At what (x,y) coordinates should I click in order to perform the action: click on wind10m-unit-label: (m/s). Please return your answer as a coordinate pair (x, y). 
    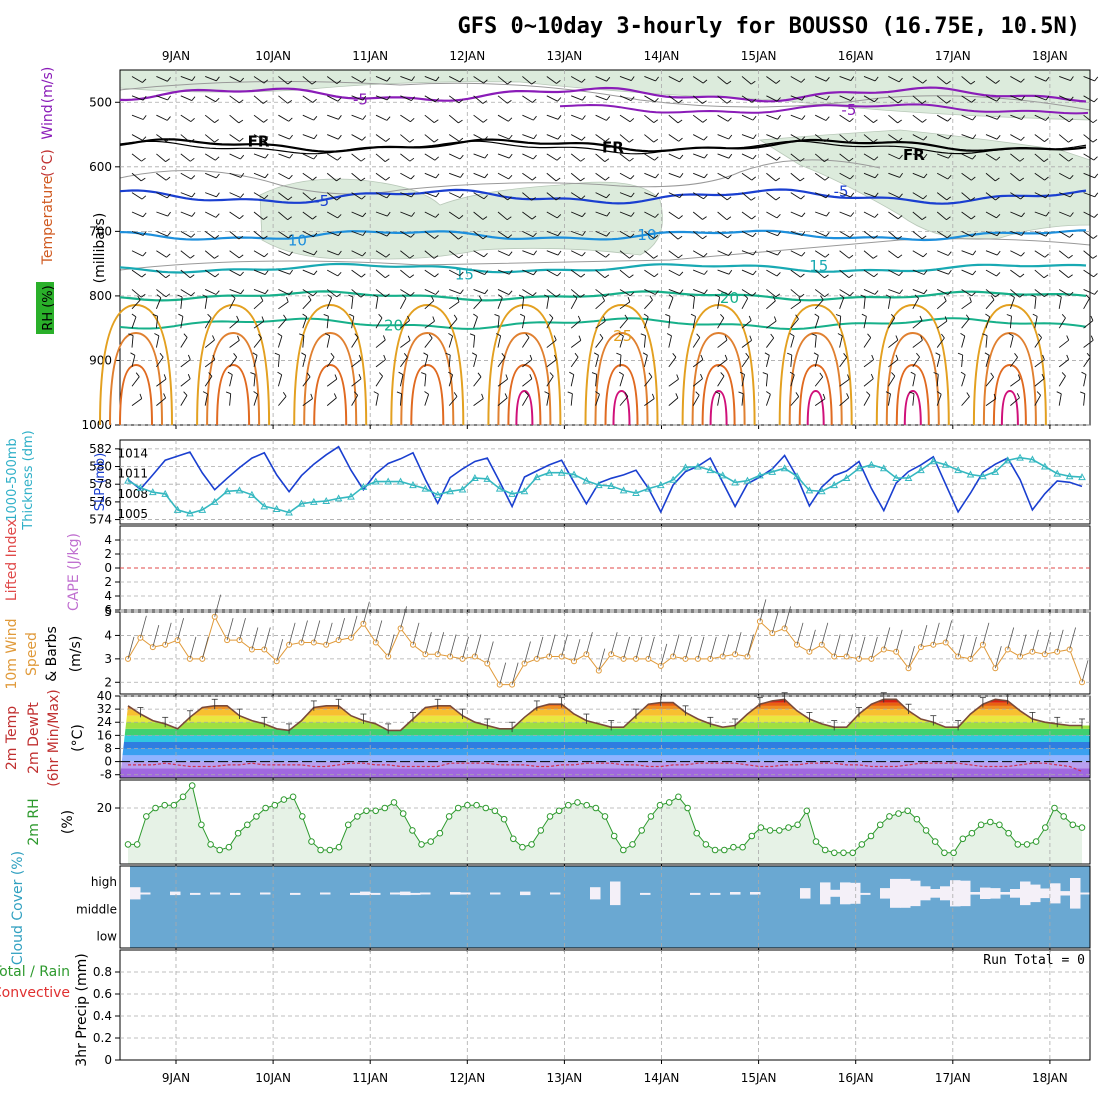
    Looking at the image, I should click on (76, 654).